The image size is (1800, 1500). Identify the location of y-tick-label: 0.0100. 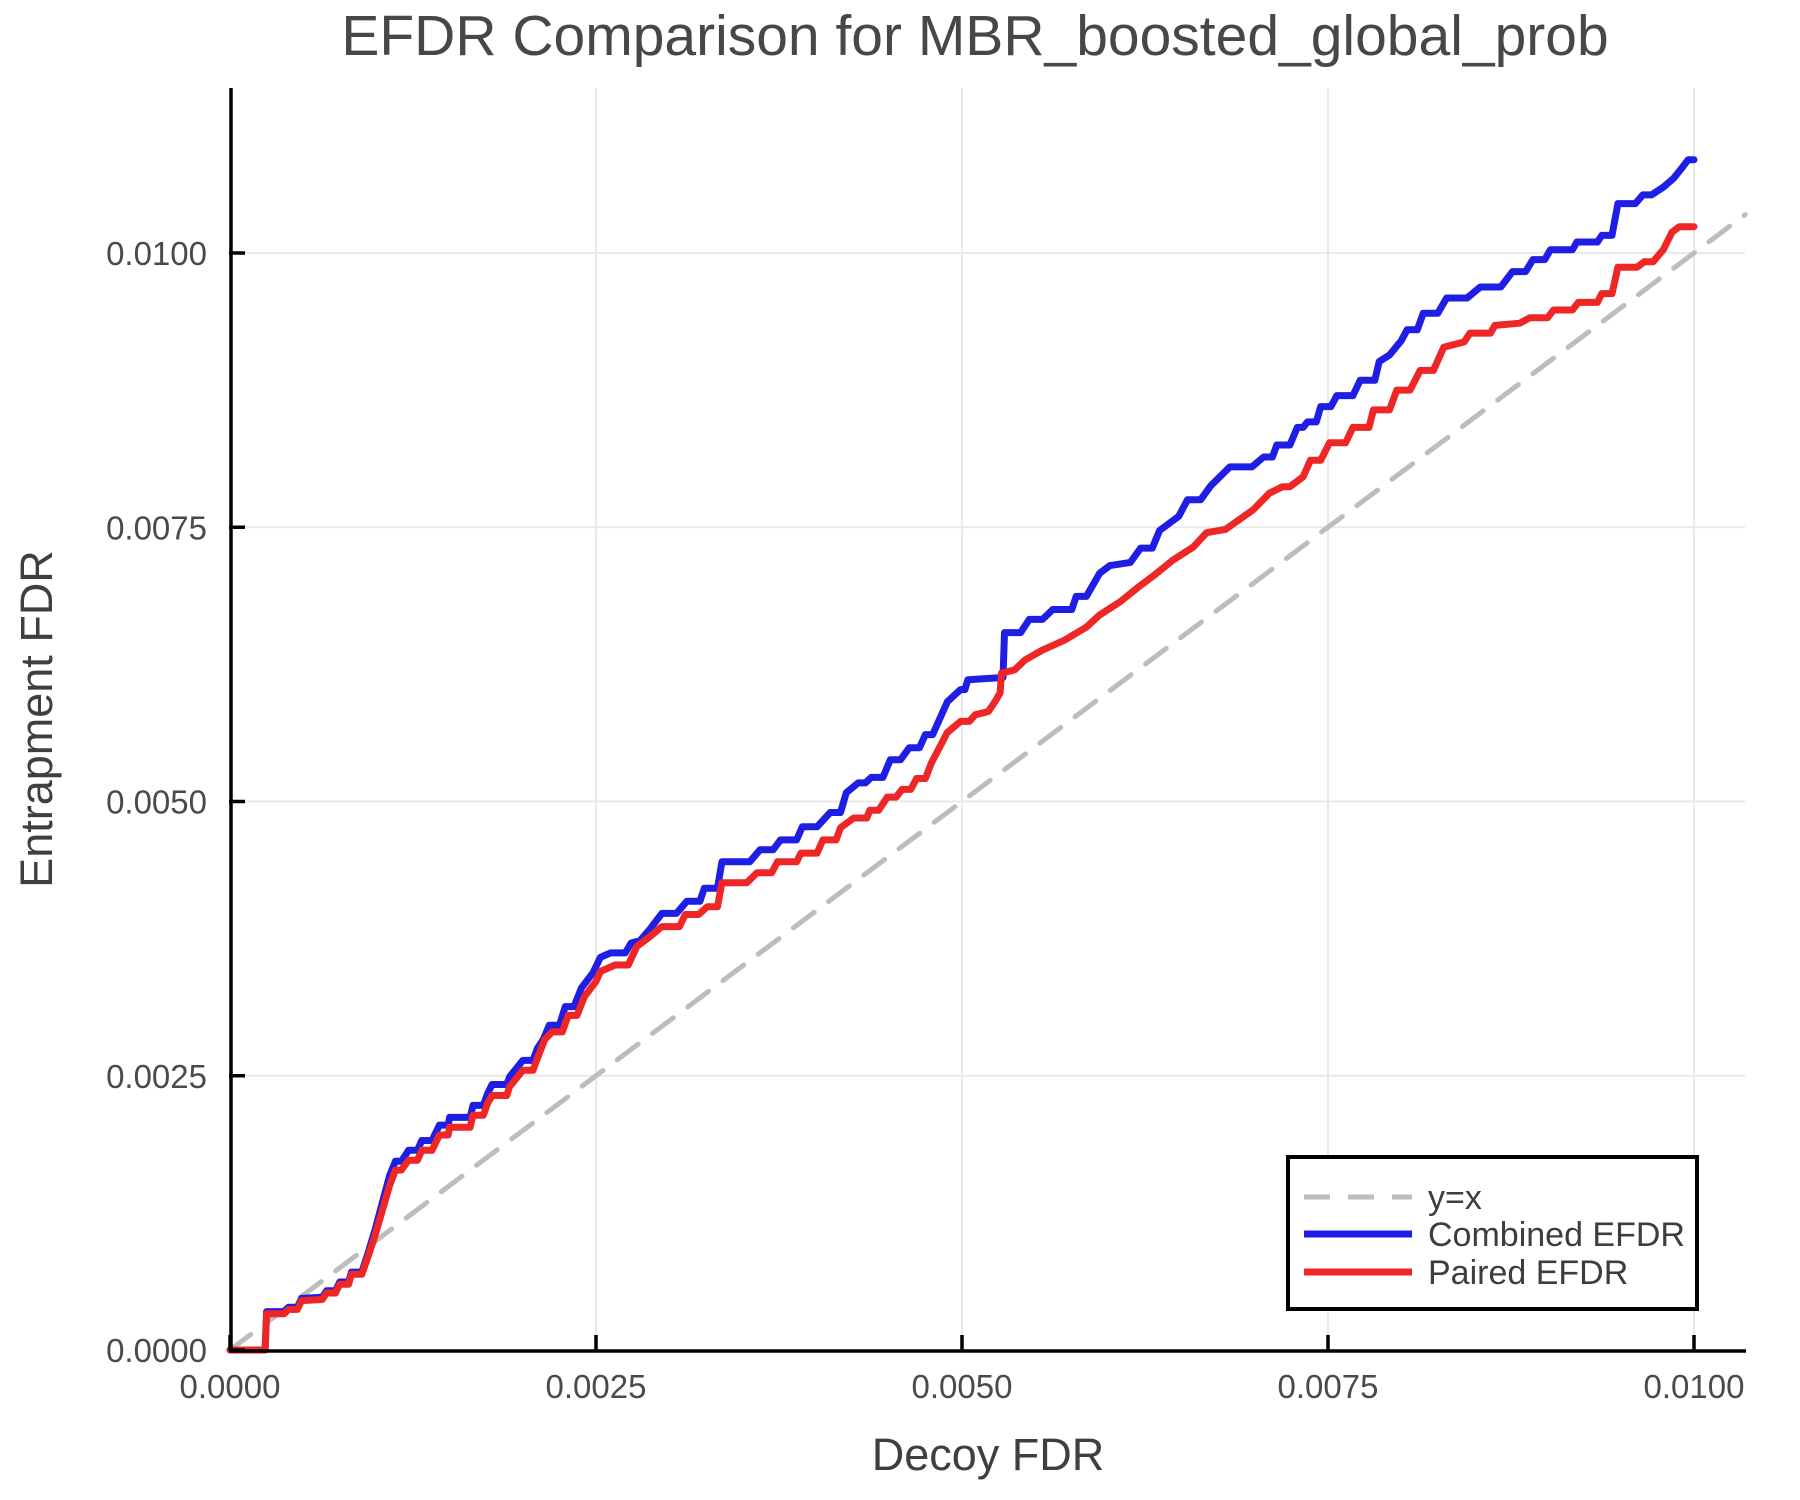
(156, 253).